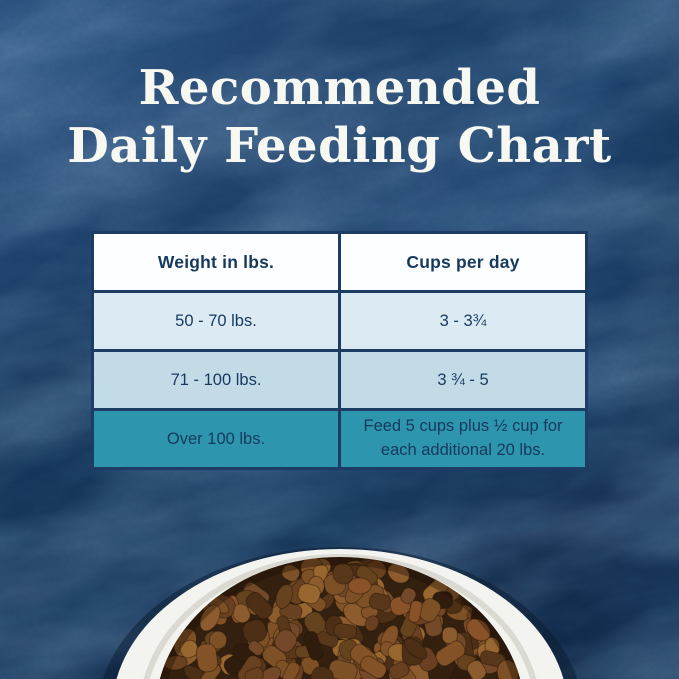 The image size is (679, 679). I want to click on cups-cell: 3 ¾ - 5, so click(463, 380).